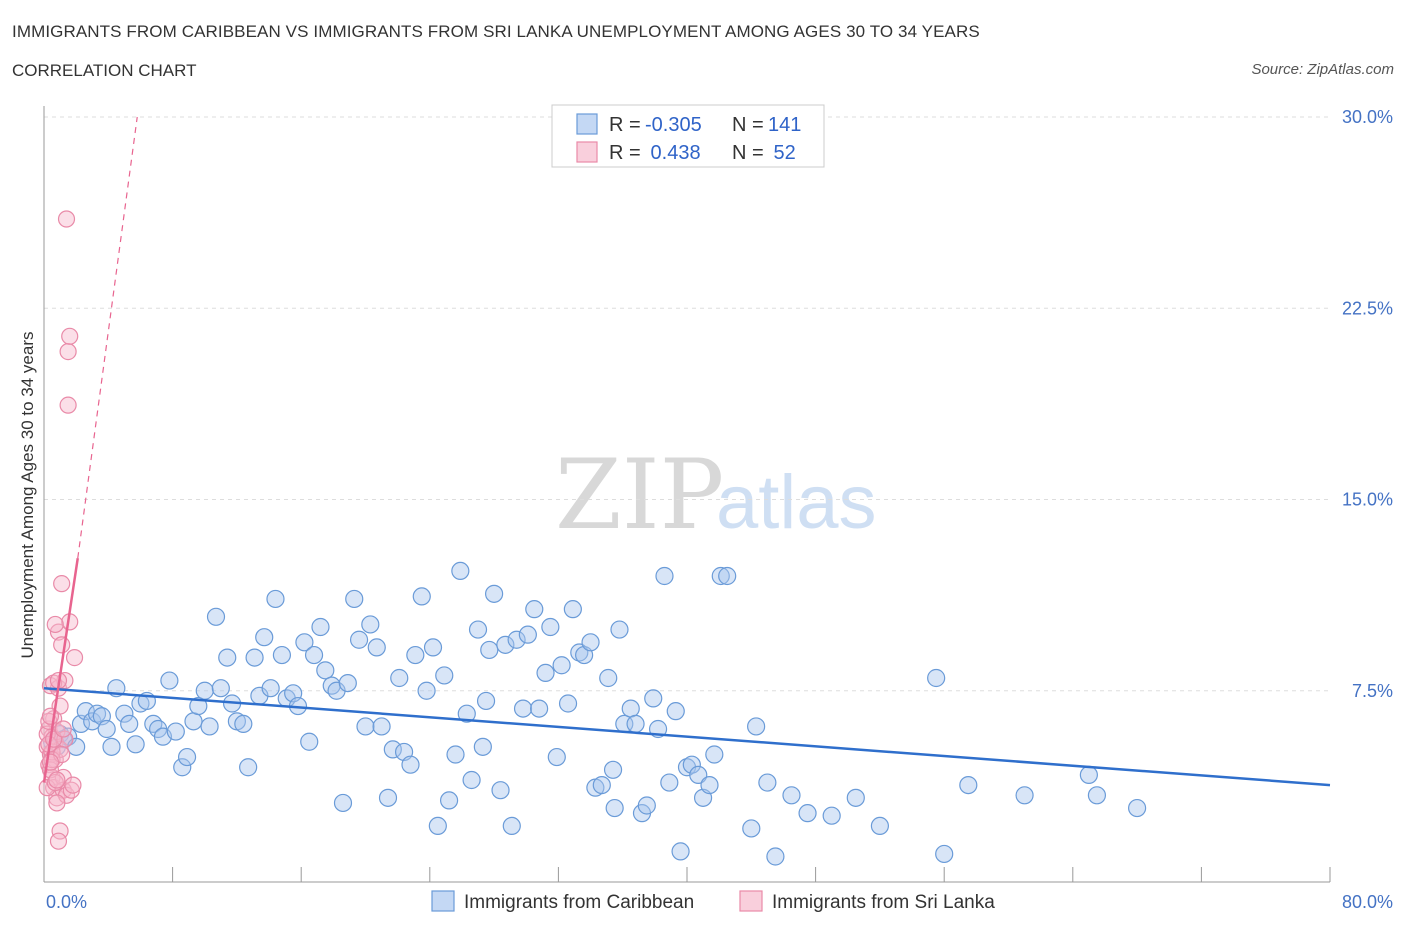 The width and height of the screenshot is (1406, 930). Describe the element at coordinates (639, 495) in the screenshot. I see `watermark-zip: ZIP` at that location.